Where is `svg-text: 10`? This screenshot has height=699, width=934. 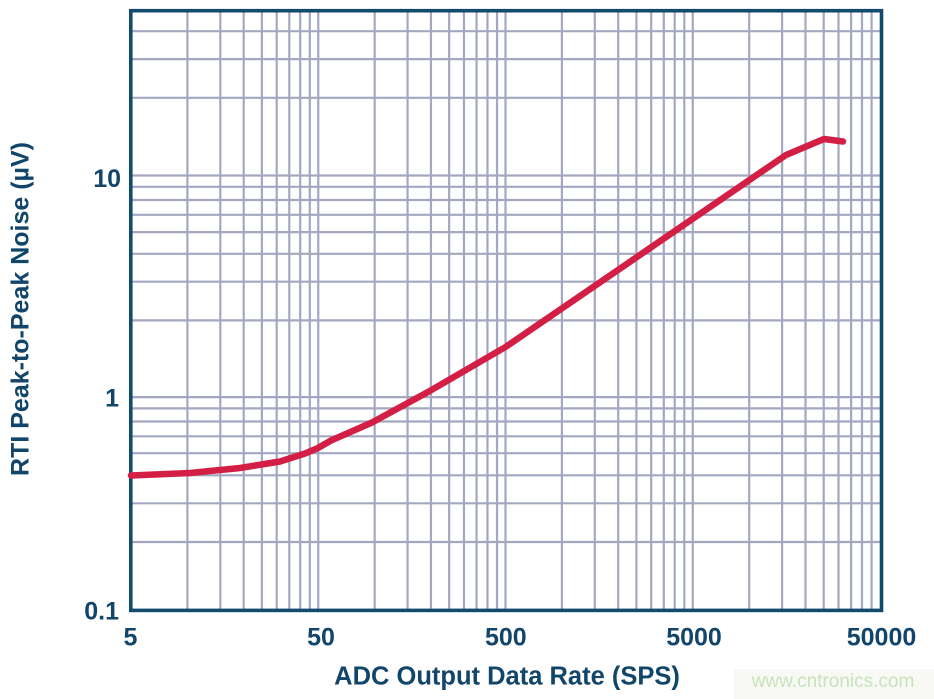
svg-text: 10 is located at coordinates (107, 179).